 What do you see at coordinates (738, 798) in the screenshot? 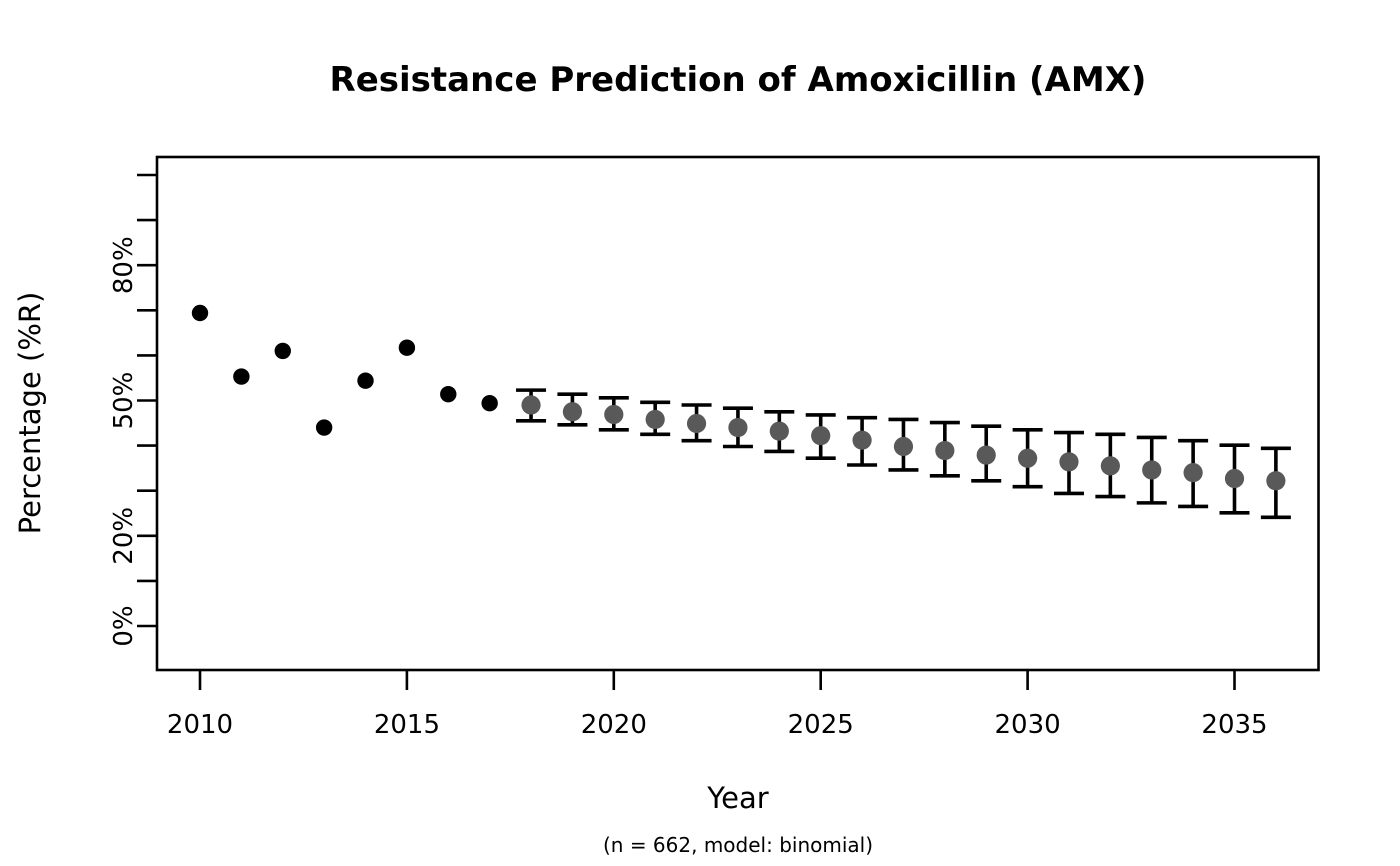
I see `x-axis-title: Year` at bounding box center [738, 798].